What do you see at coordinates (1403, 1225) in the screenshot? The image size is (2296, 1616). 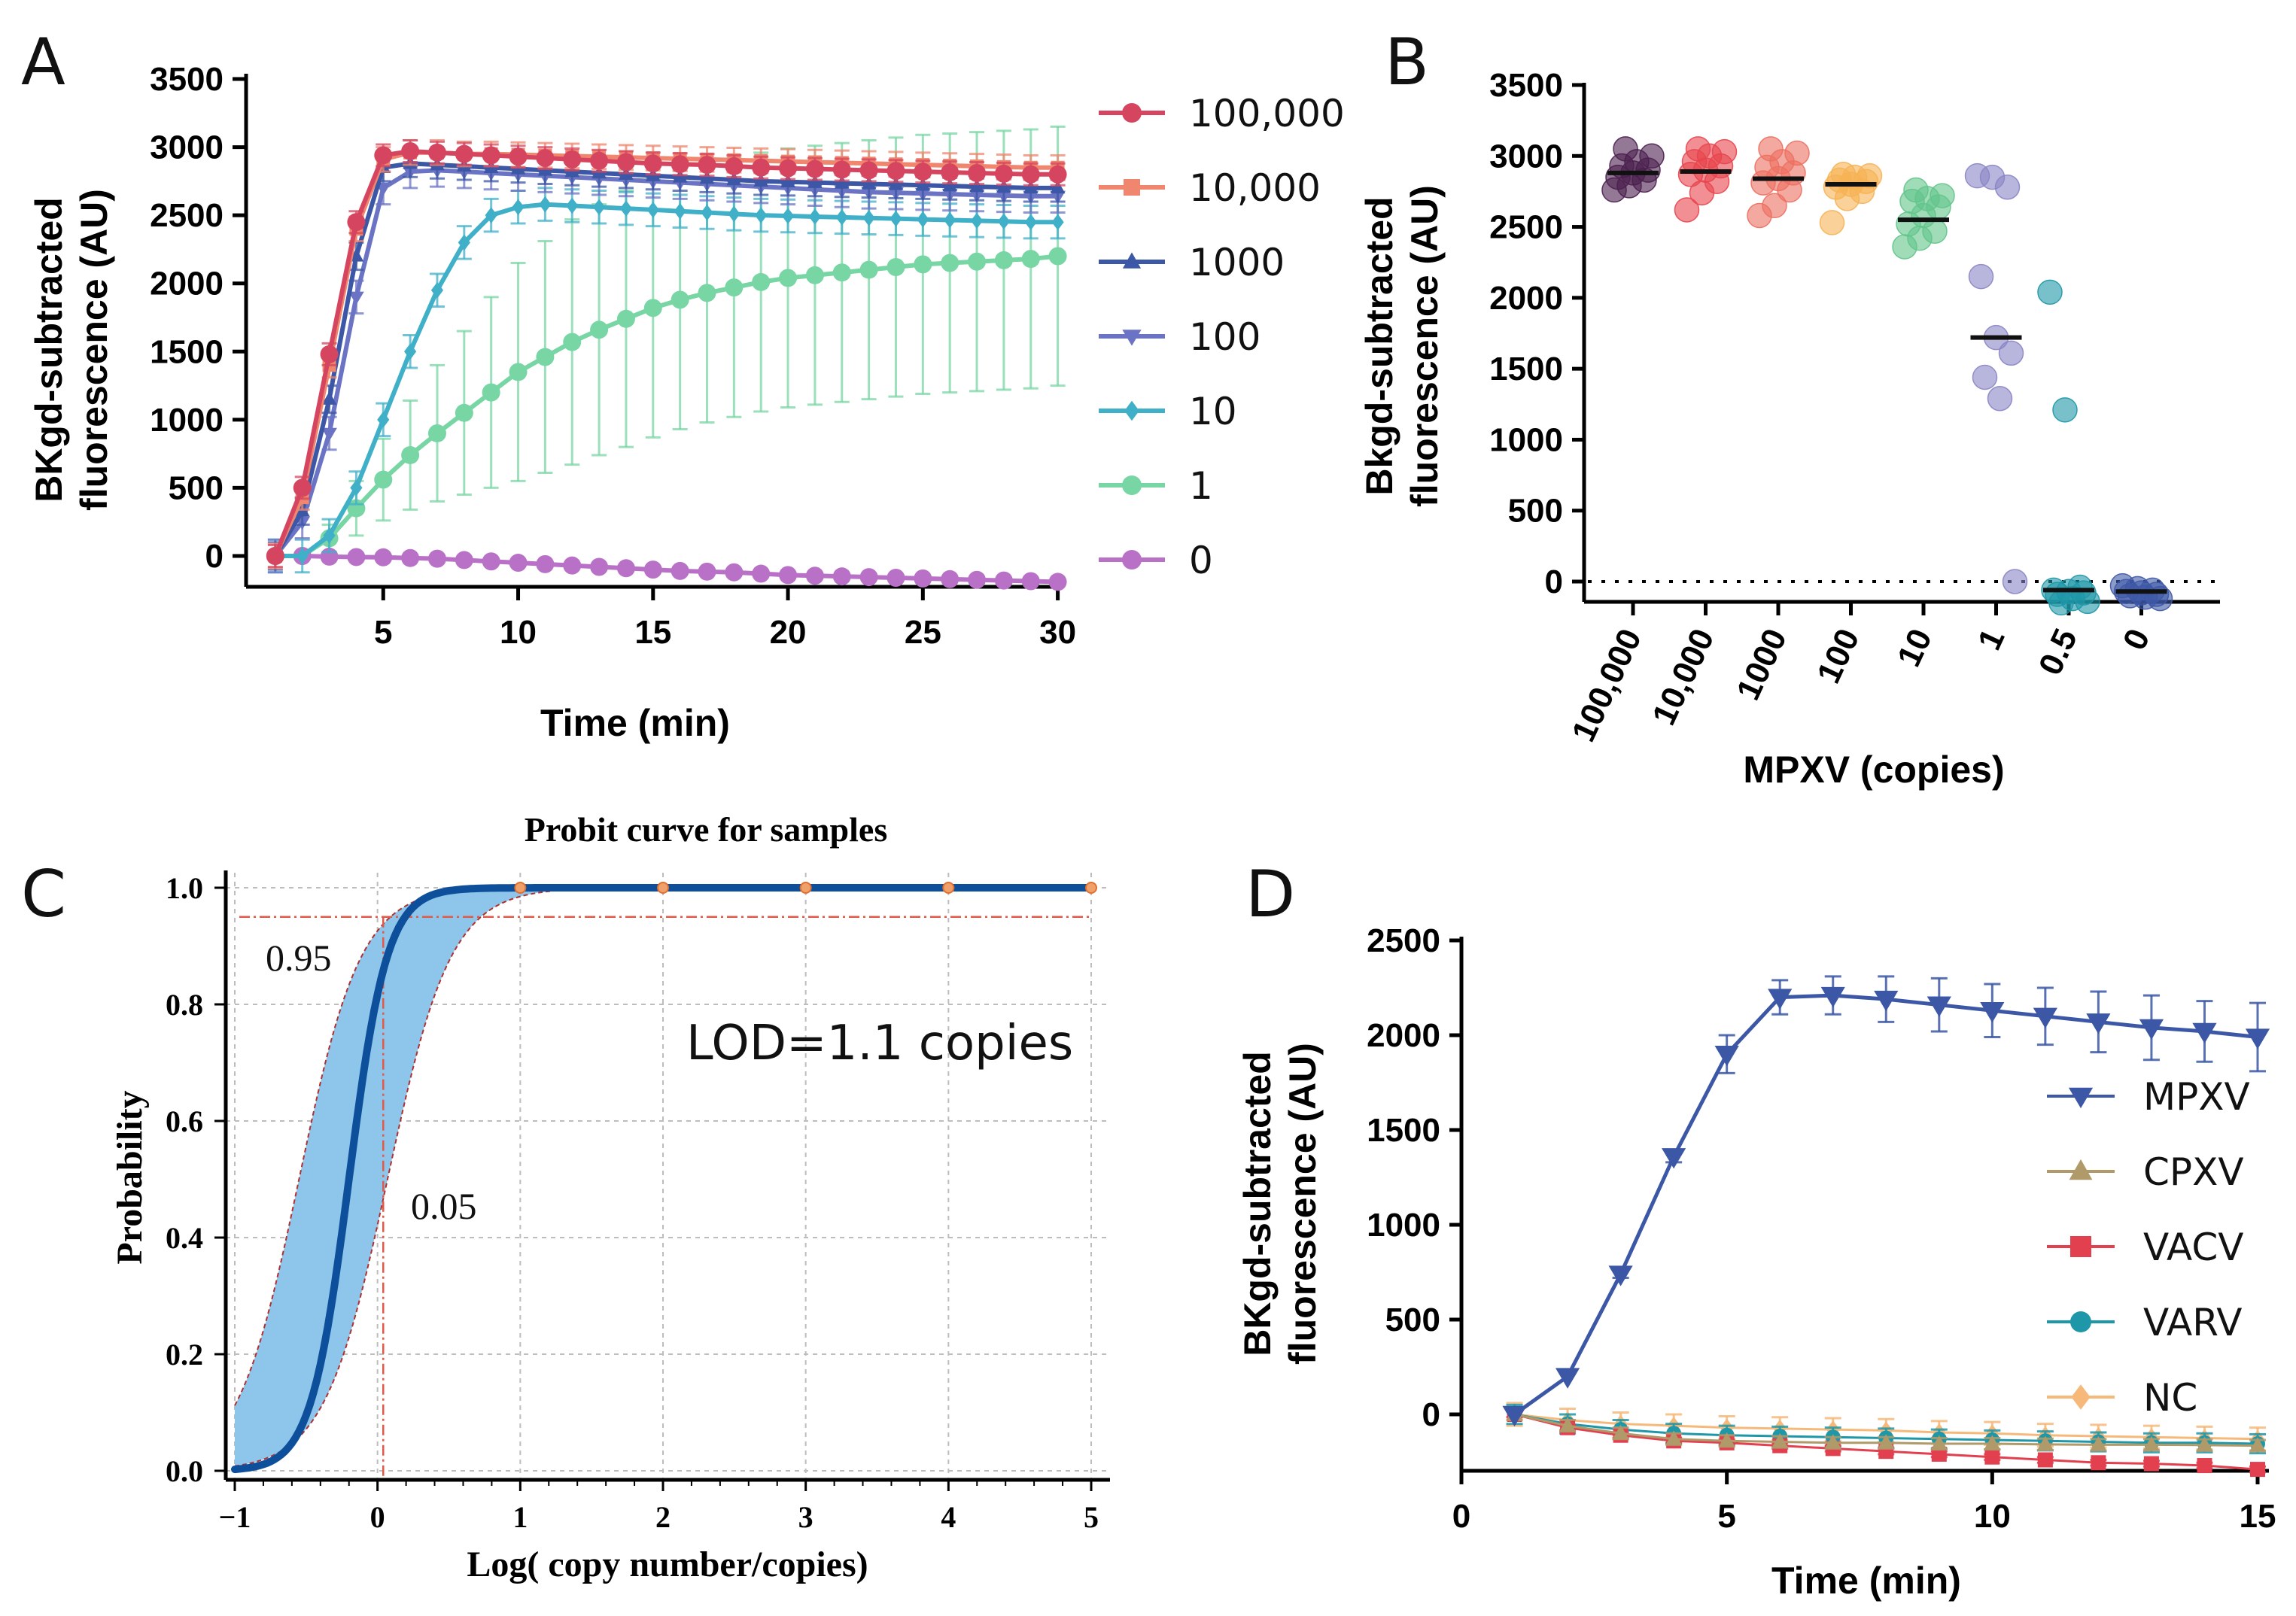 I see `panel-d-y-tick-label: 1000` at bounding box center [1403, 1225].